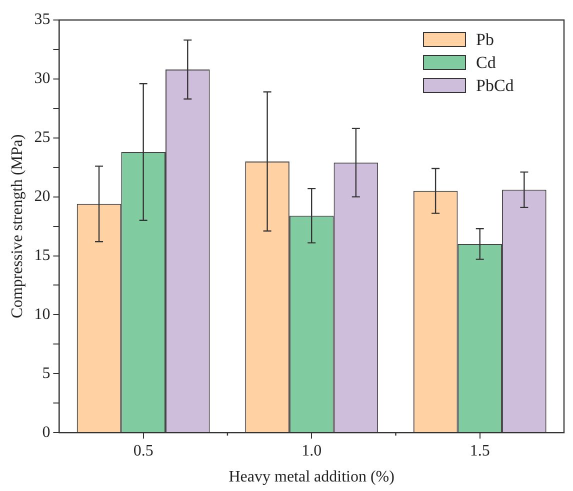  I want to click on y-tick-label: 35, so click(42, 19).